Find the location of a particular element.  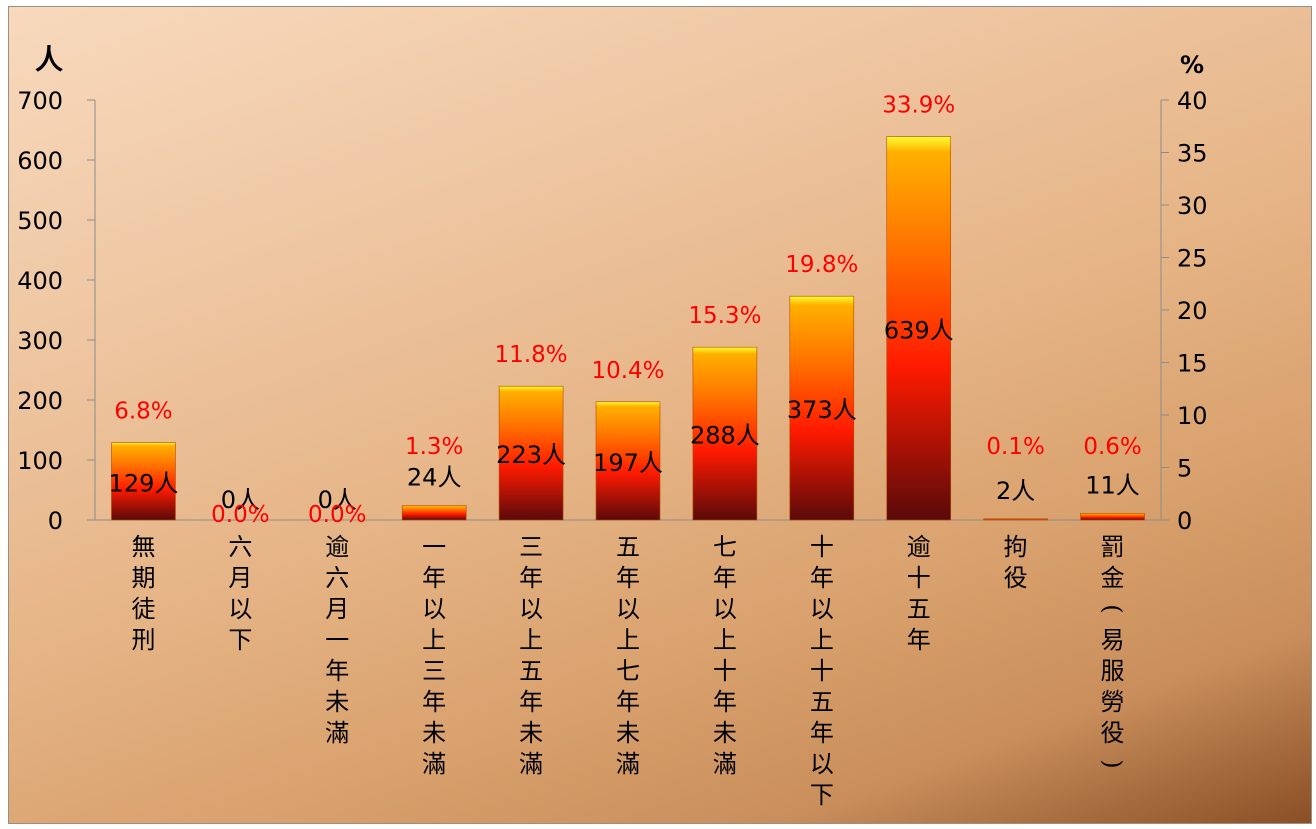

category-label: 拘役 is located at coordinates (1016, 562).